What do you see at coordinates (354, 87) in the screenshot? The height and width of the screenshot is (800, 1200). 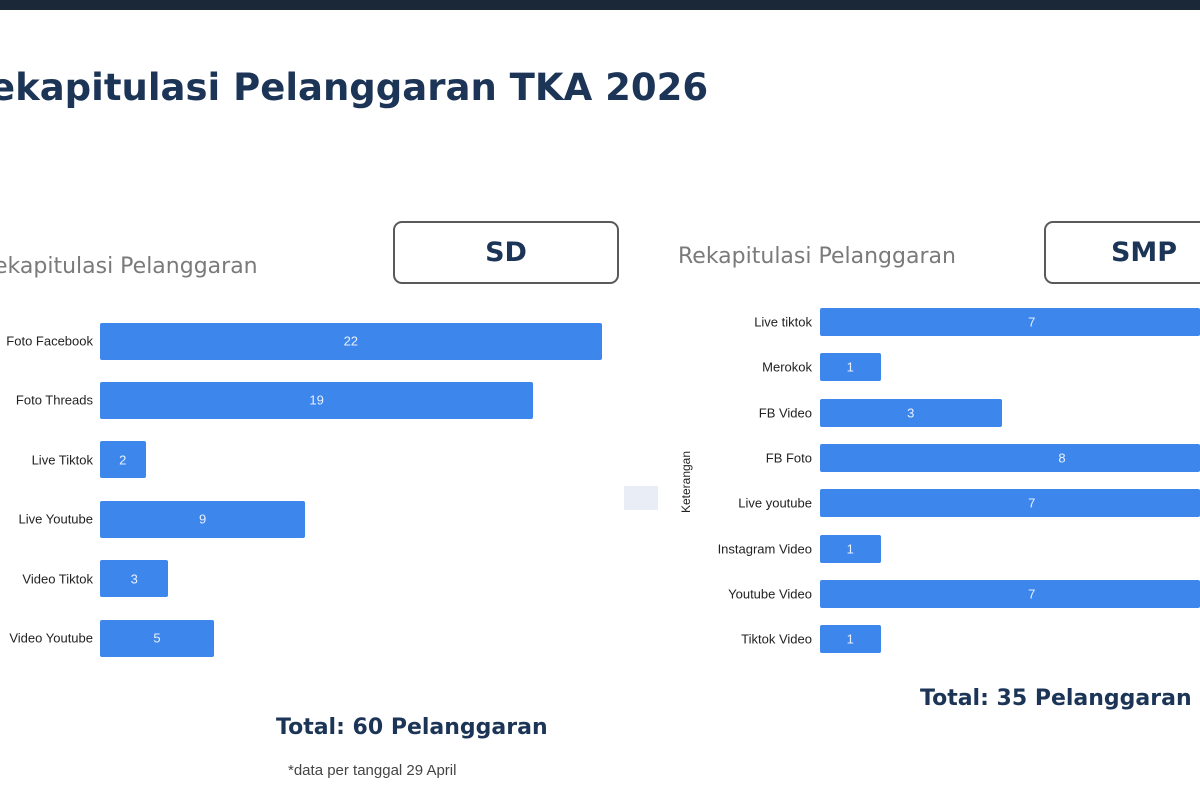 I see `page-title: ekapitulasi Pelanggaran TKA 2026` at bounding box center [354, 87].